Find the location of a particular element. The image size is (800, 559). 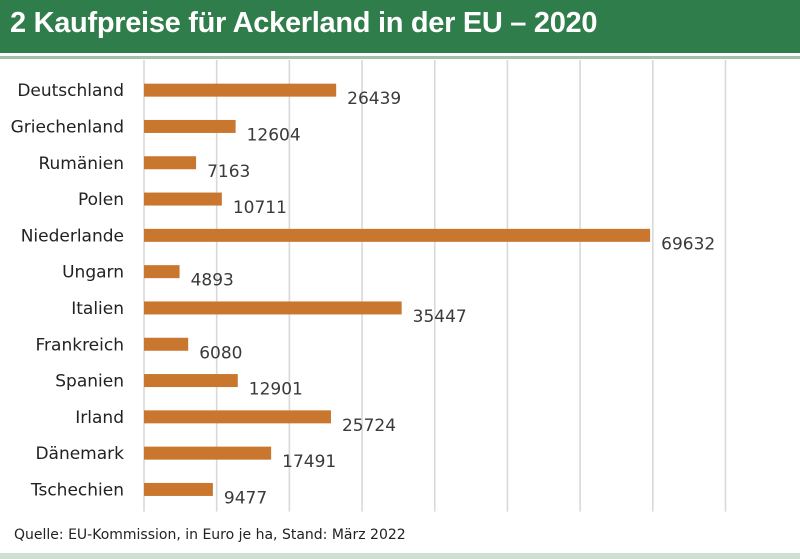

category-label: Spanien is located at coordinates (89, 382).